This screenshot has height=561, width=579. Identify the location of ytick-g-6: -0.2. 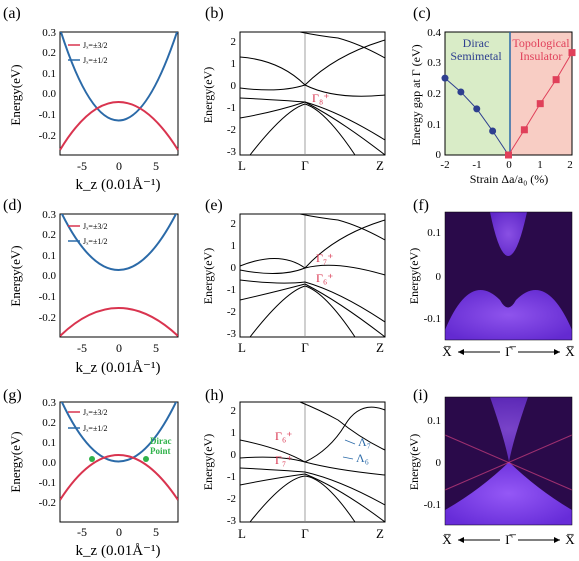
(47, 503).